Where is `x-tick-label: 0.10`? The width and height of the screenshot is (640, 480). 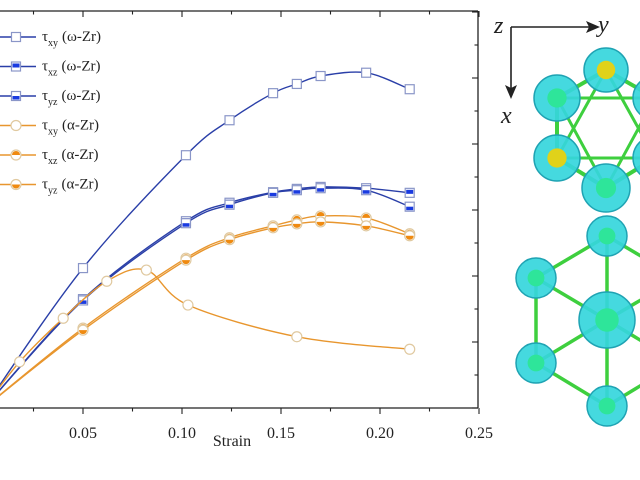
x-tick-label: 0.10 is located at coordinates (182, 433).